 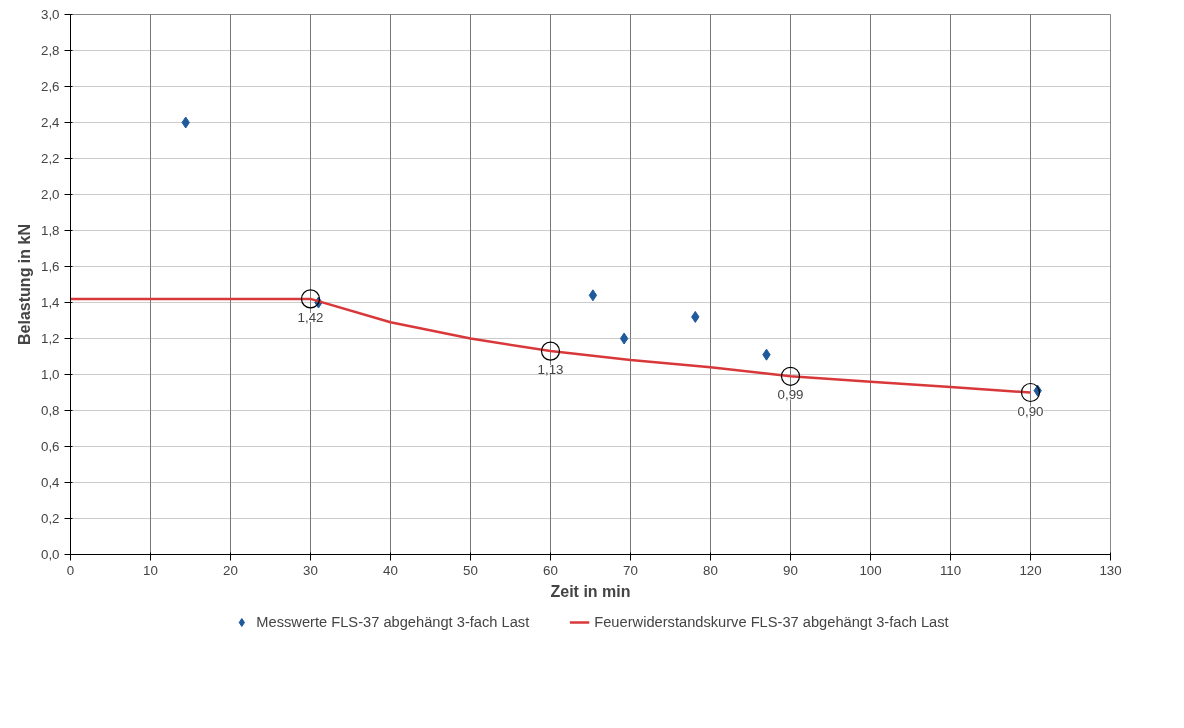 What do you see at coordinates (550, 370) in the screenshot?
I see `annotation: 1,13` at bounding box center [550, 370].